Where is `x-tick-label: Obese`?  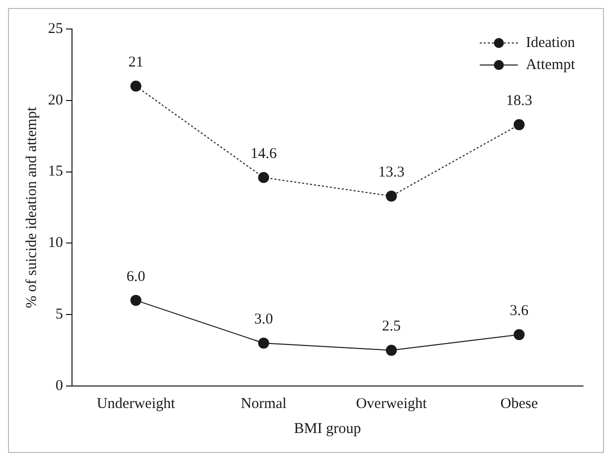
x-tick-label: Obese is located at coordinates (519, 404).